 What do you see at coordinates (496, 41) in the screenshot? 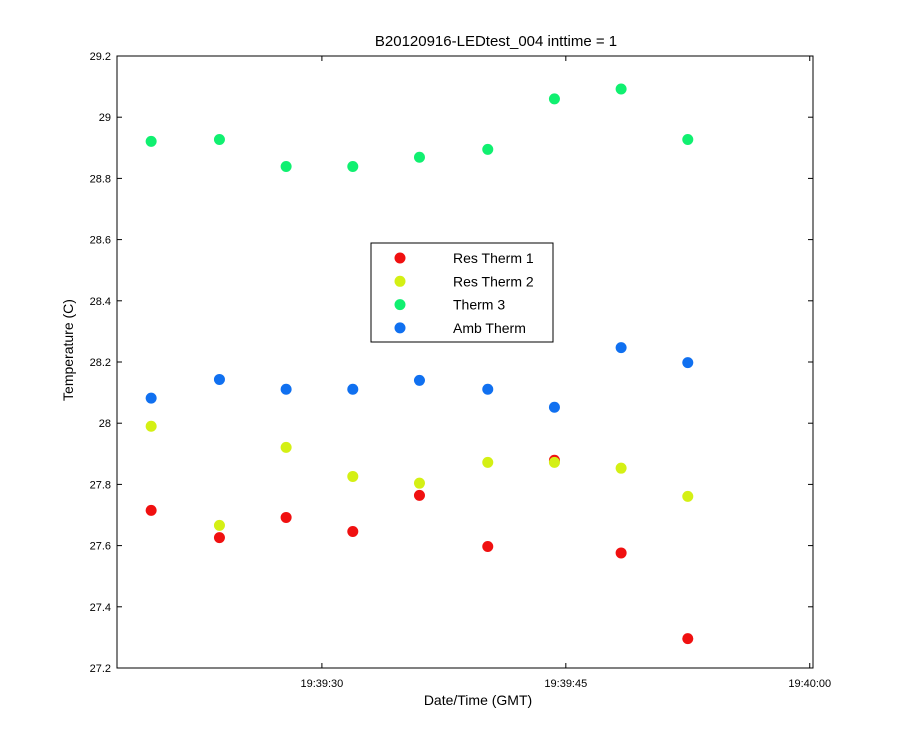
I see `chart-title: B20120916-LEDtest_004 inttime = 1` at bounding box center [496, 41].